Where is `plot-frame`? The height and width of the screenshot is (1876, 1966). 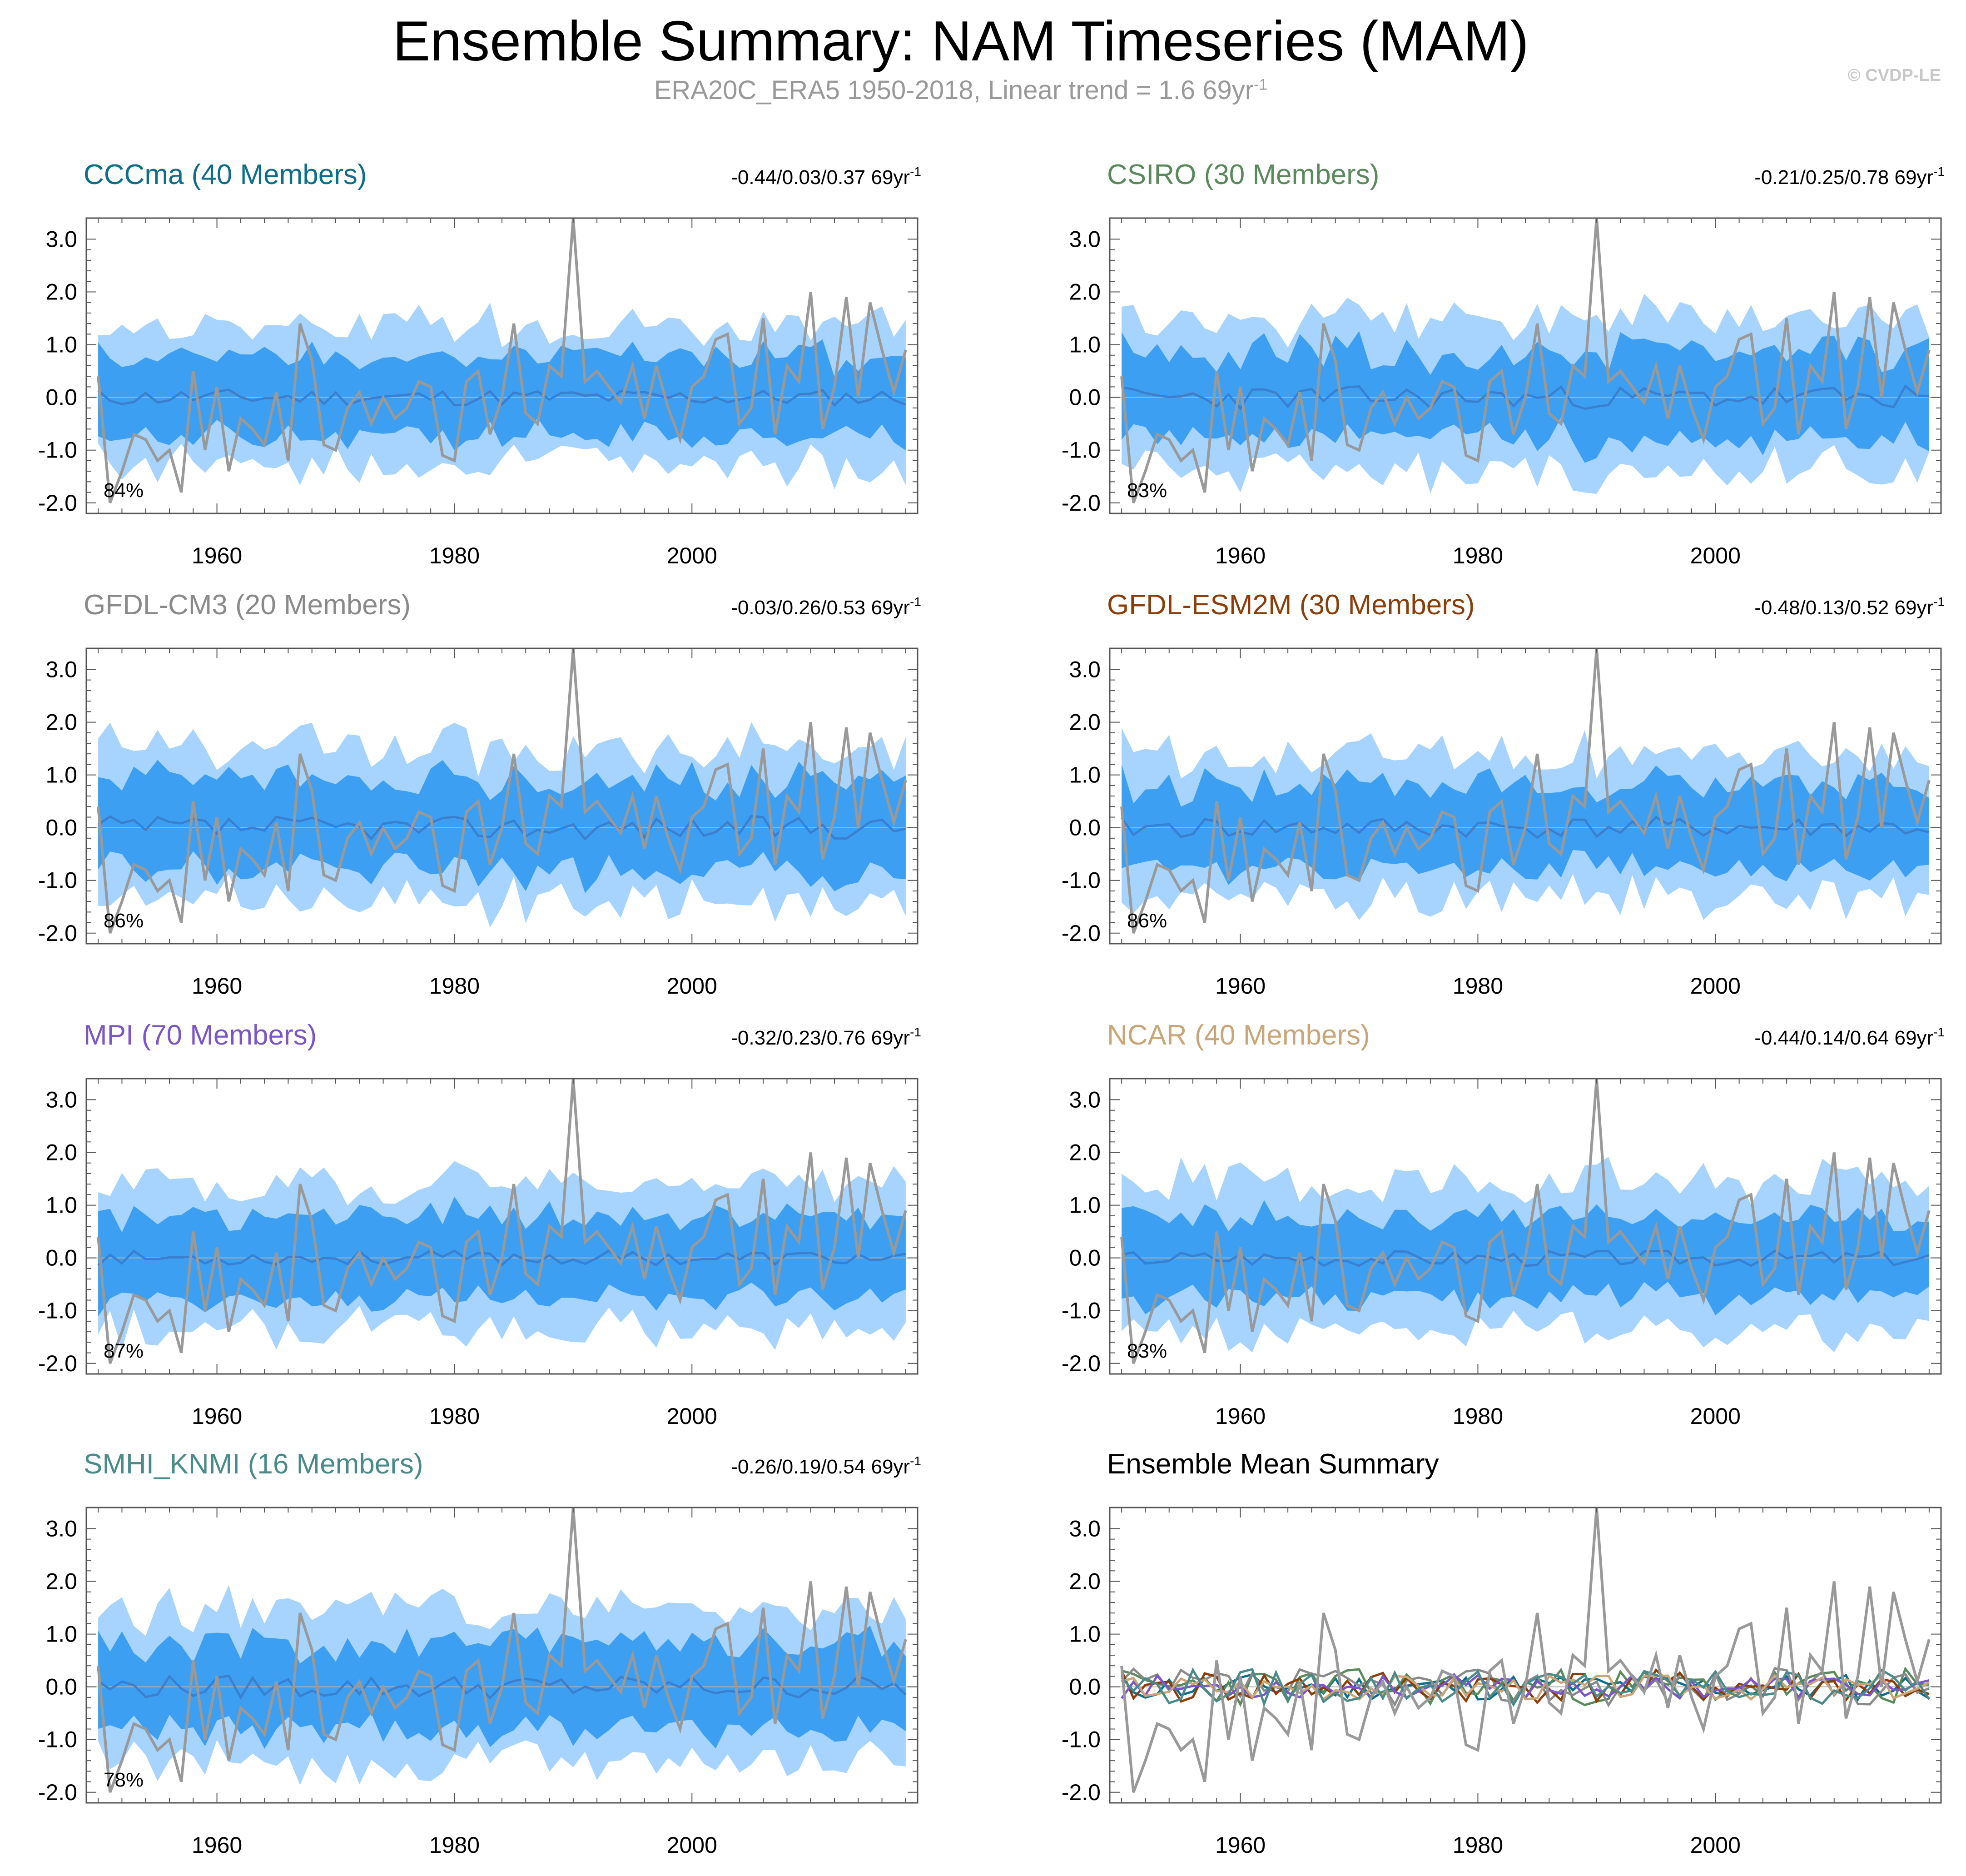
plot-frame is located at coordinates (1525, 1656).